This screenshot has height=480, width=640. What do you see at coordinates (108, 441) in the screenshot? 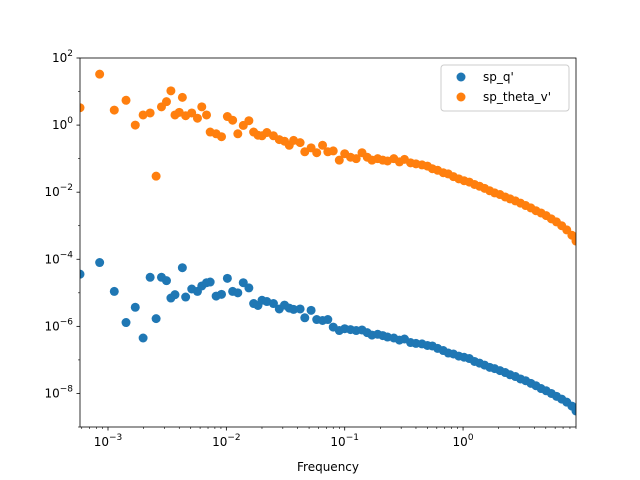
I see `x-tick-label: 10⁻³` at bounding box center [108, 441].